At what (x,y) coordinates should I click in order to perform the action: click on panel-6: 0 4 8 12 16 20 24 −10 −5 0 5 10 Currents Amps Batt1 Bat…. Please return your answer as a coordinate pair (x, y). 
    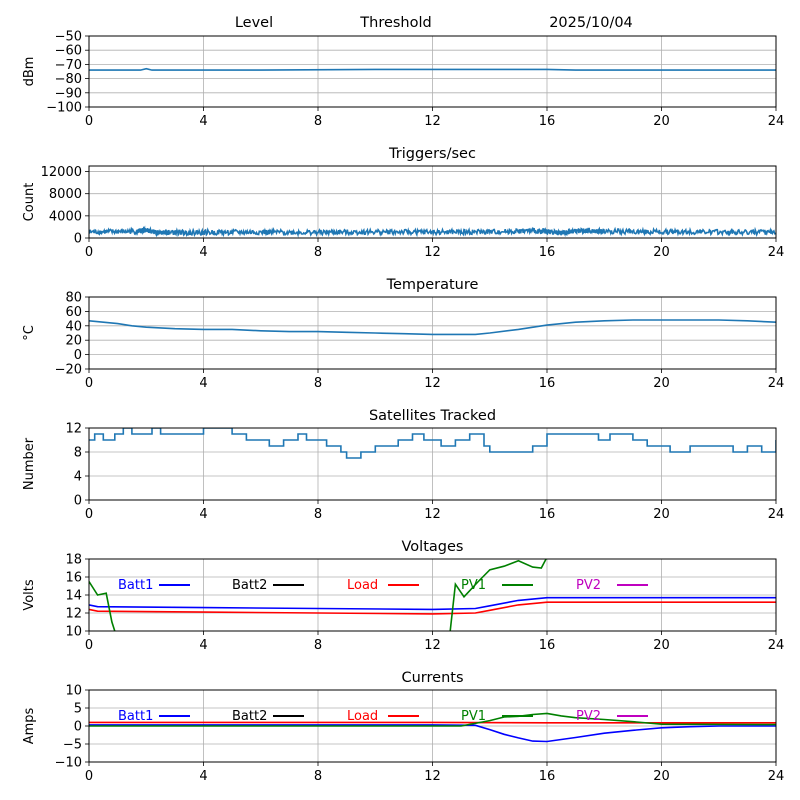
    Looking at the image, I should click on (403, 727).